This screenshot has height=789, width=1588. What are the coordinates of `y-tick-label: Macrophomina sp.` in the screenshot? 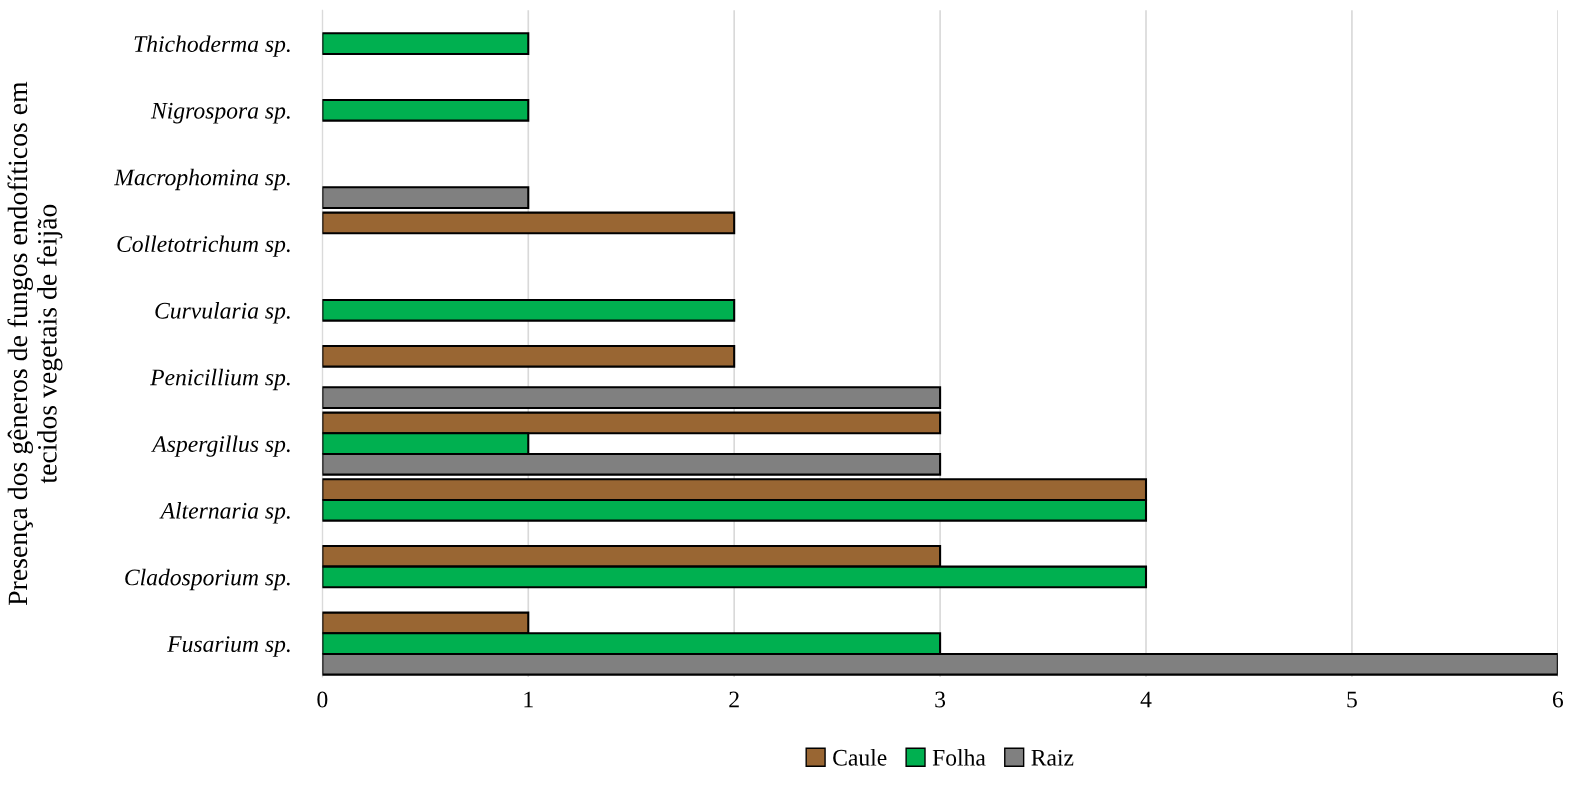 It's located at (202, 179).